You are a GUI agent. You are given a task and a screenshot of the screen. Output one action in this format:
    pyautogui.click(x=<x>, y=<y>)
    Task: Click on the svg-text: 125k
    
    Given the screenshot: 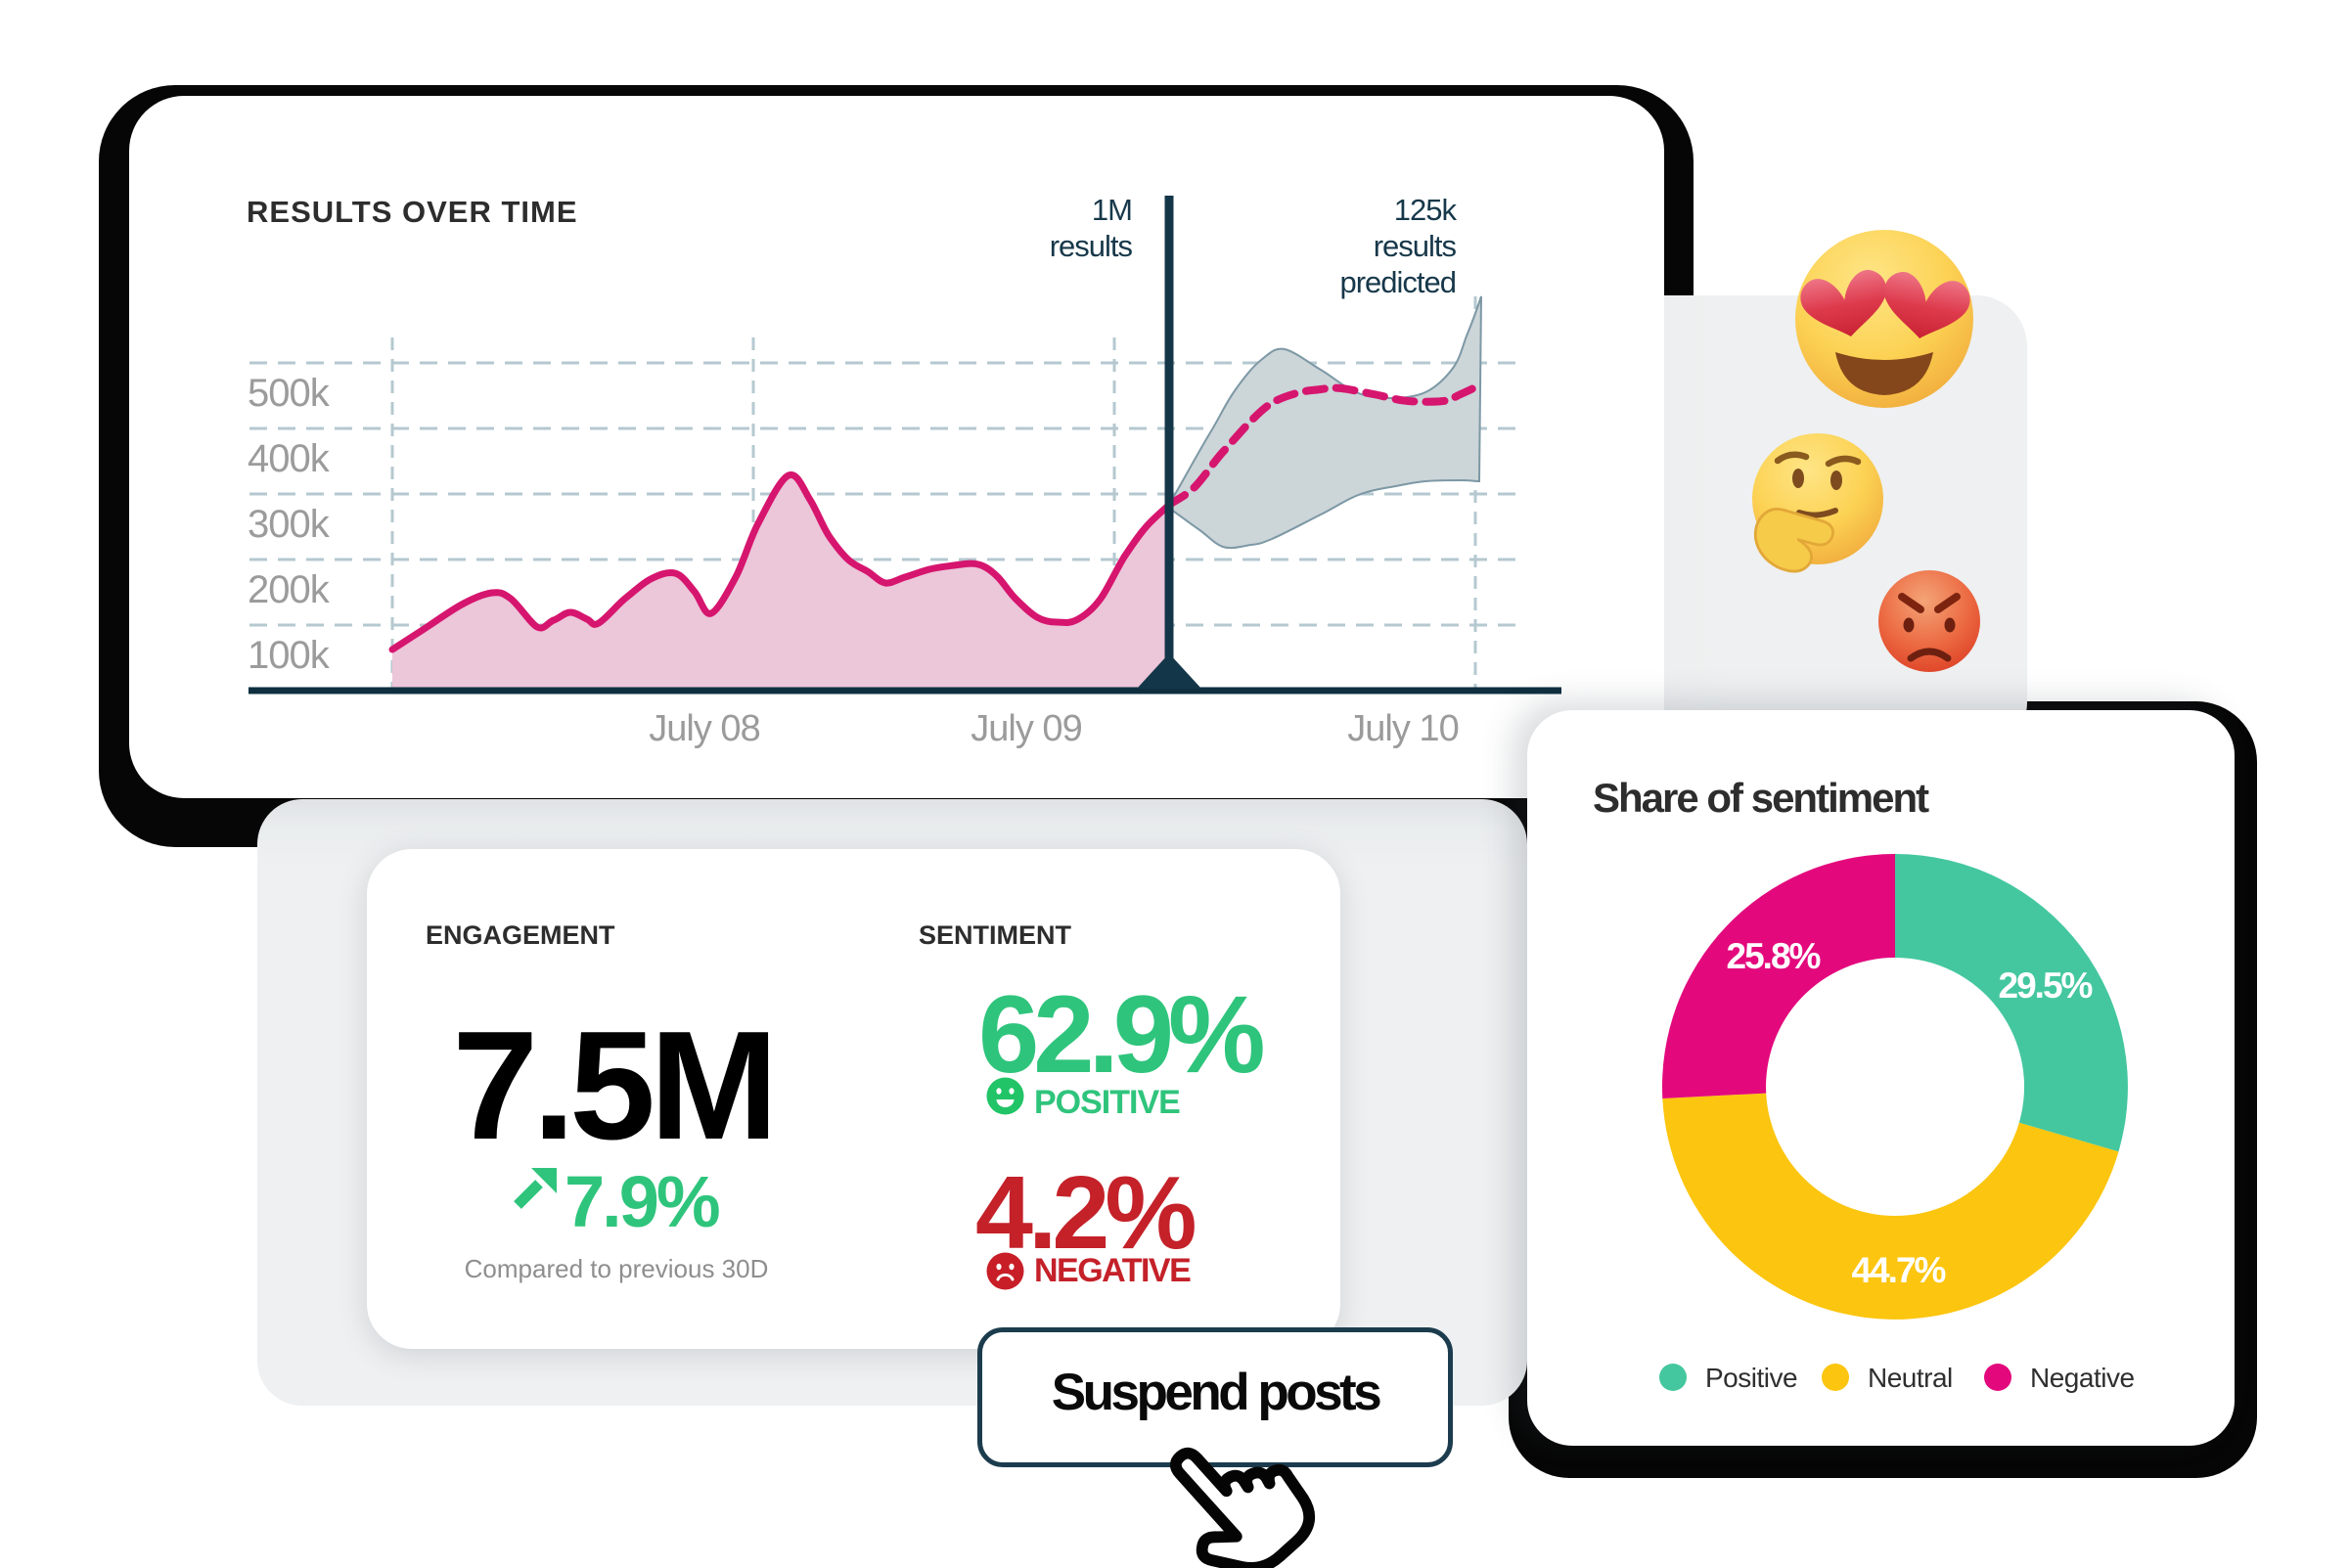 What is the action you would take?
    pyautogui.click(x=1426, y=210)
    